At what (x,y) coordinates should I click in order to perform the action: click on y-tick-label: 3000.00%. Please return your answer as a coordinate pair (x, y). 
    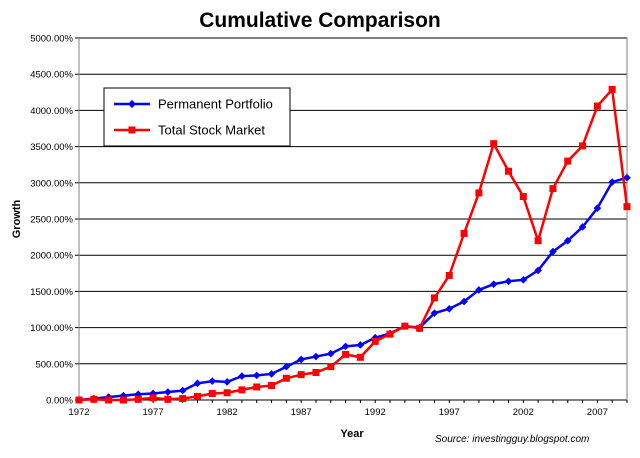
    Looking at the image, I should click on (51, 183).